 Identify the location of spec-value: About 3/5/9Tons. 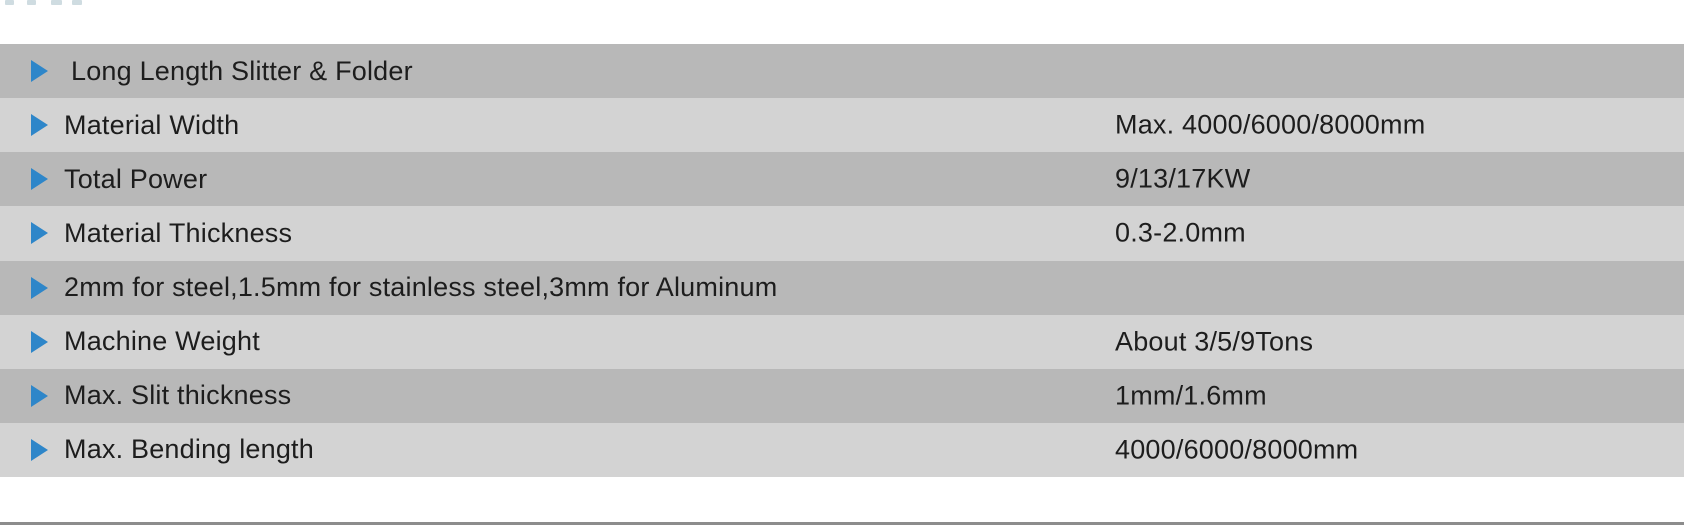
(1214, 341).